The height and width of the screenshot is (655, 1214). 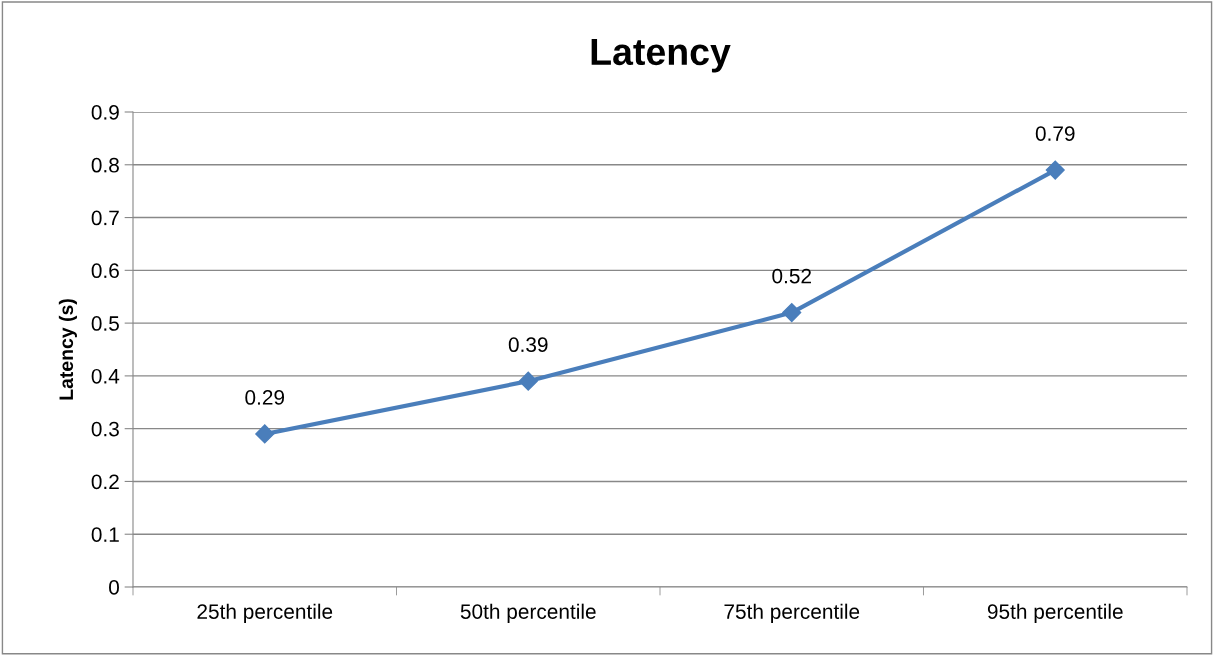 I want to click on data-label: 0.39, so click(x=528, y=345).